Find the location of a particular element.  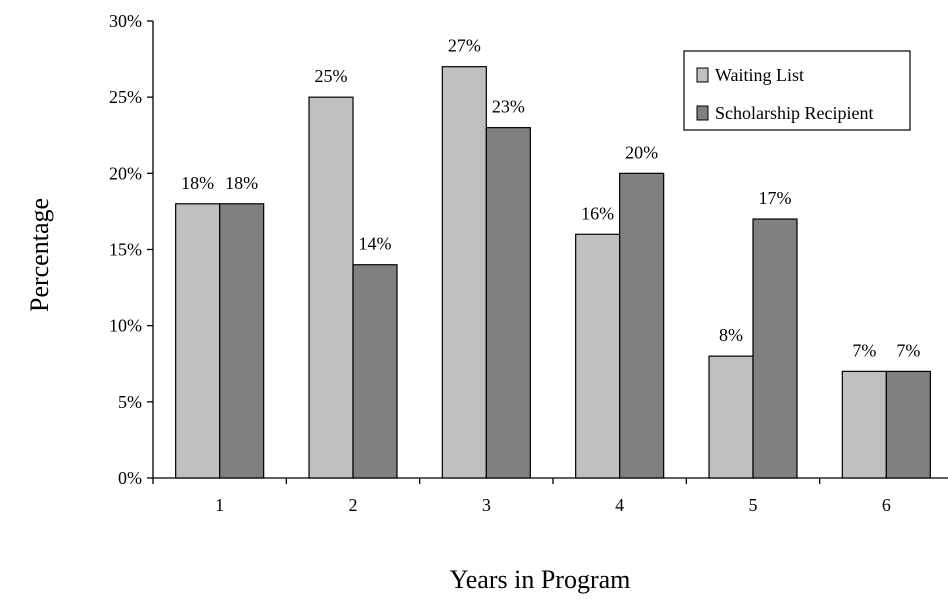

y-tick-label: 30% is located at coordinates (125, 21).